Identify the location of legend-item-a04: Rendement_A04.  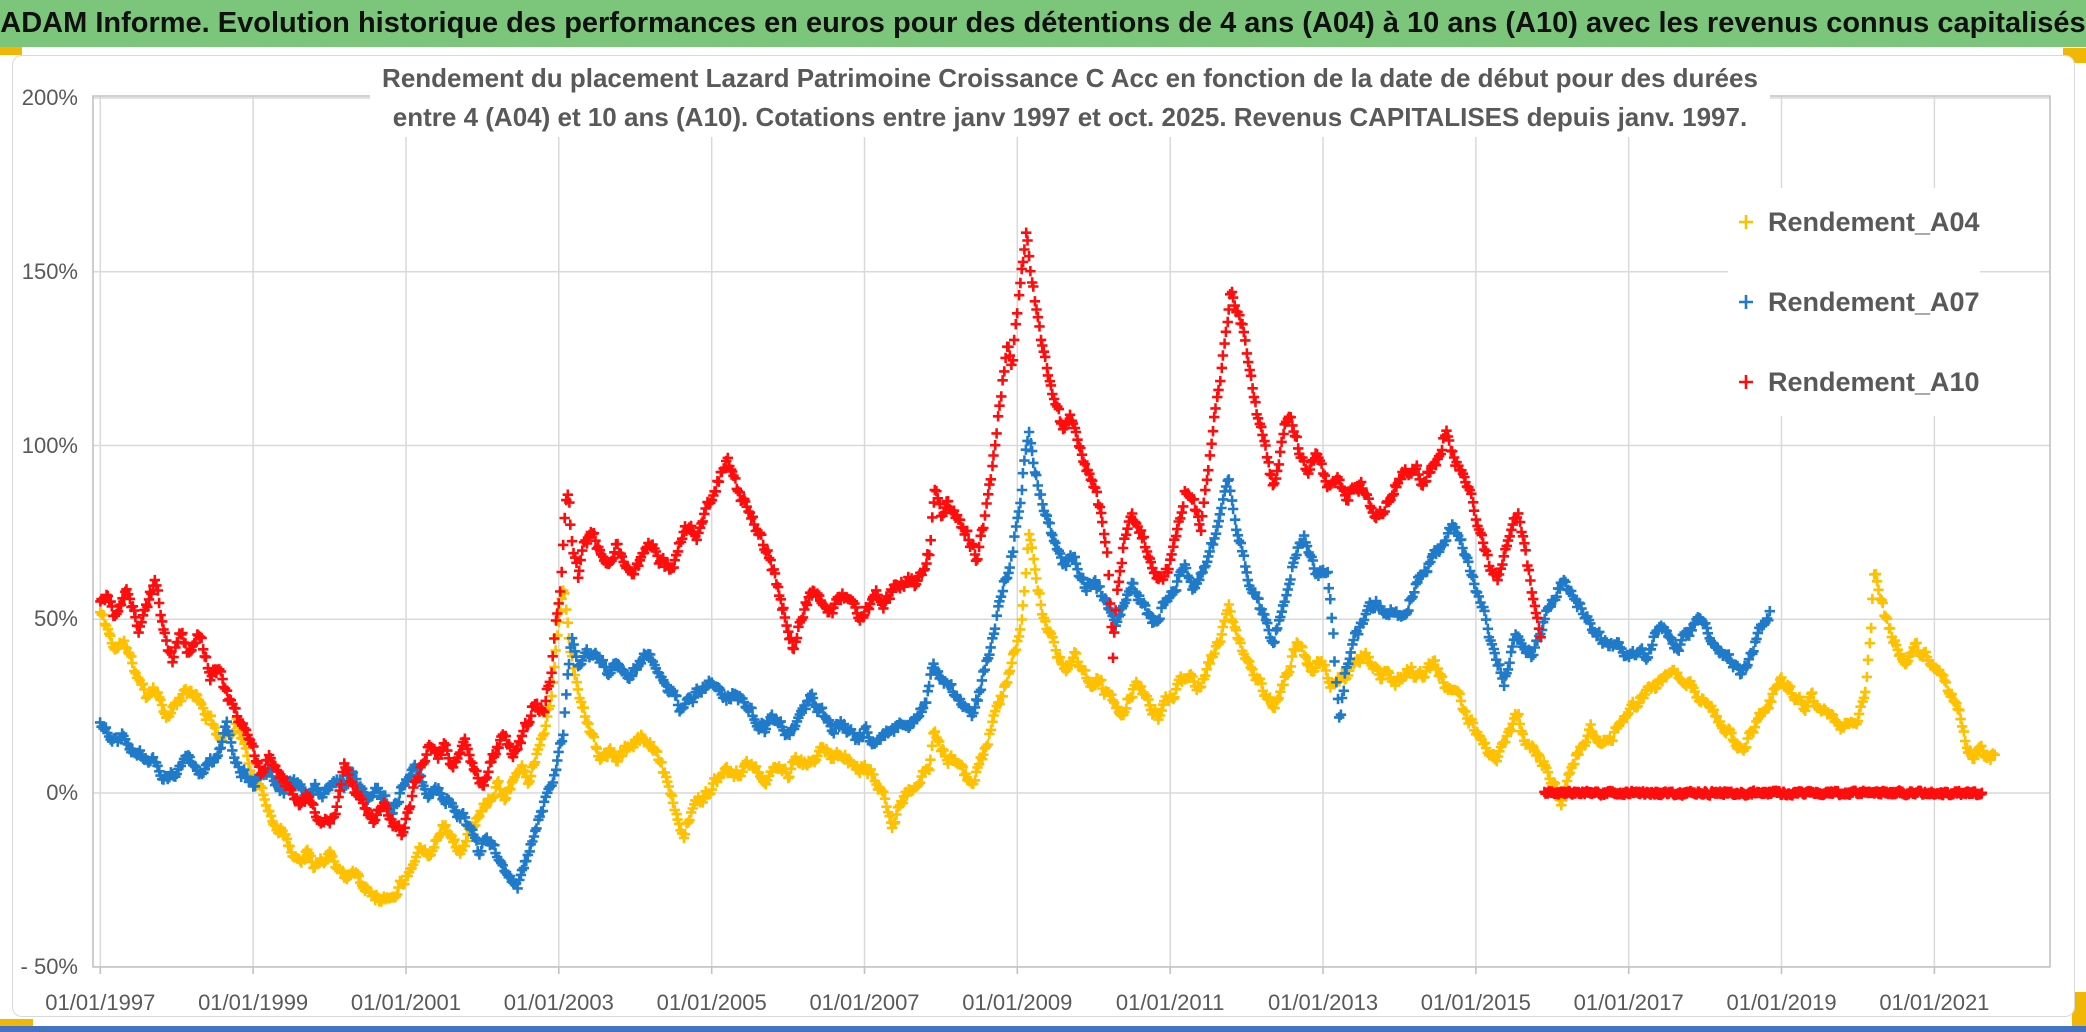
(1858, 222).